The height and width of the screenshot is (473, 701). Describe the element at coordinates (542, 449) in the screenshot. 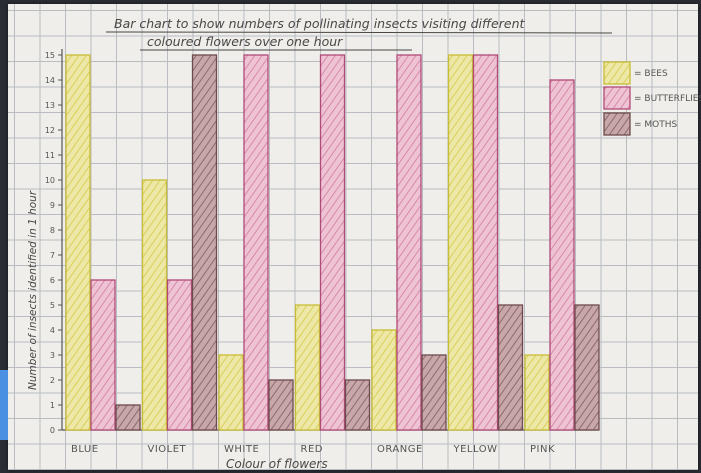

I see `x-tick-label-pink: PINK` at that location.